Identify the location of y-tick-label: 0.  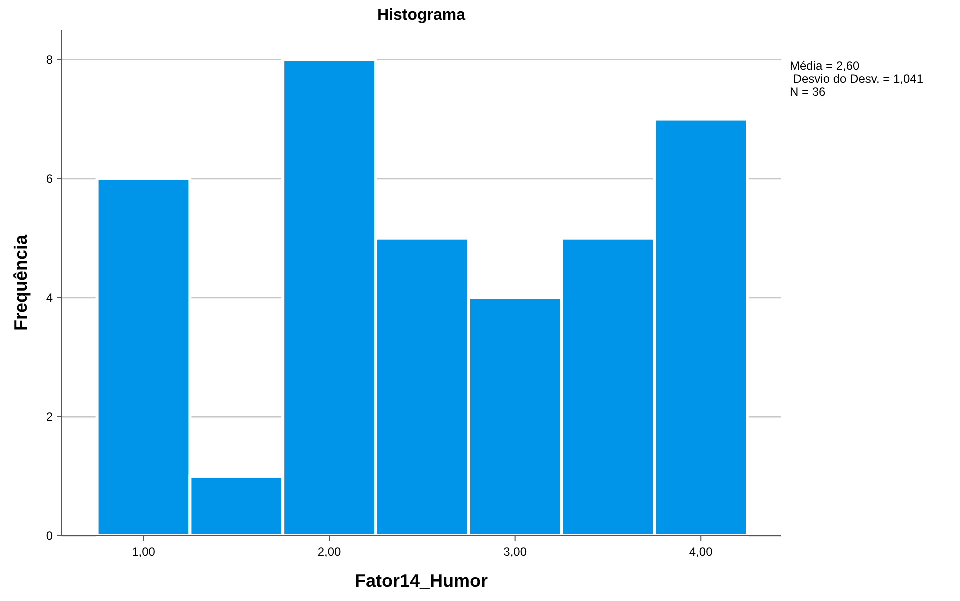
(50, 536).